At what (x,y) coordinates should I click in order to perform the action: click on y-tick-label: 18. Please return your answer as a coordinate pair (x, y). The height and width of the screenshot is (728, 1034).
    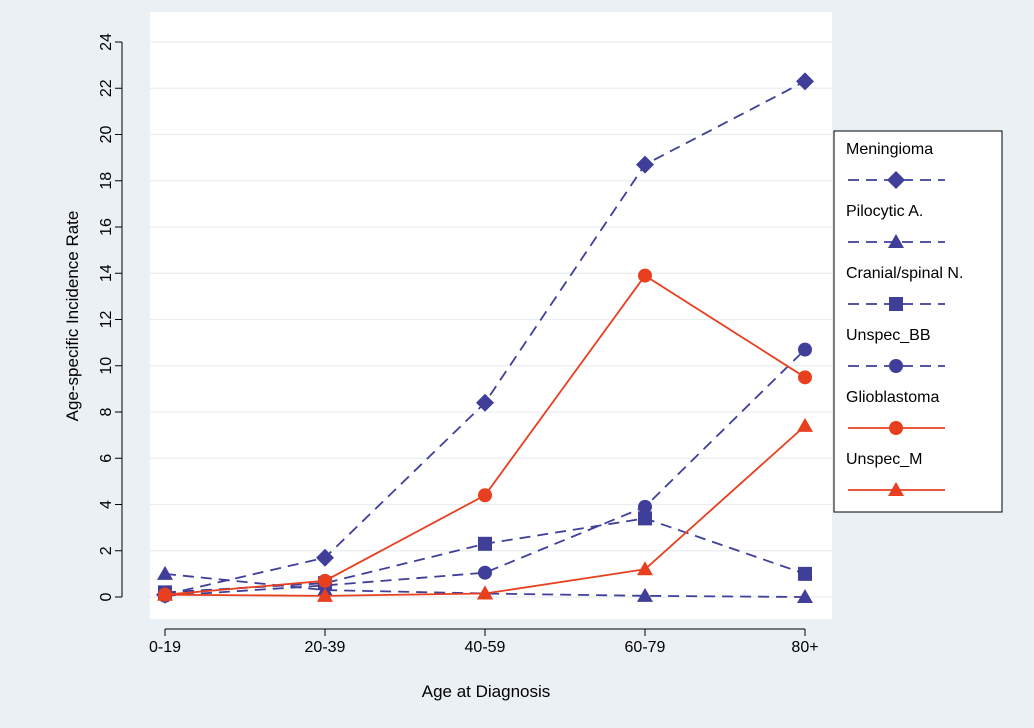
    Looking at the image, I should click on (106, 181).